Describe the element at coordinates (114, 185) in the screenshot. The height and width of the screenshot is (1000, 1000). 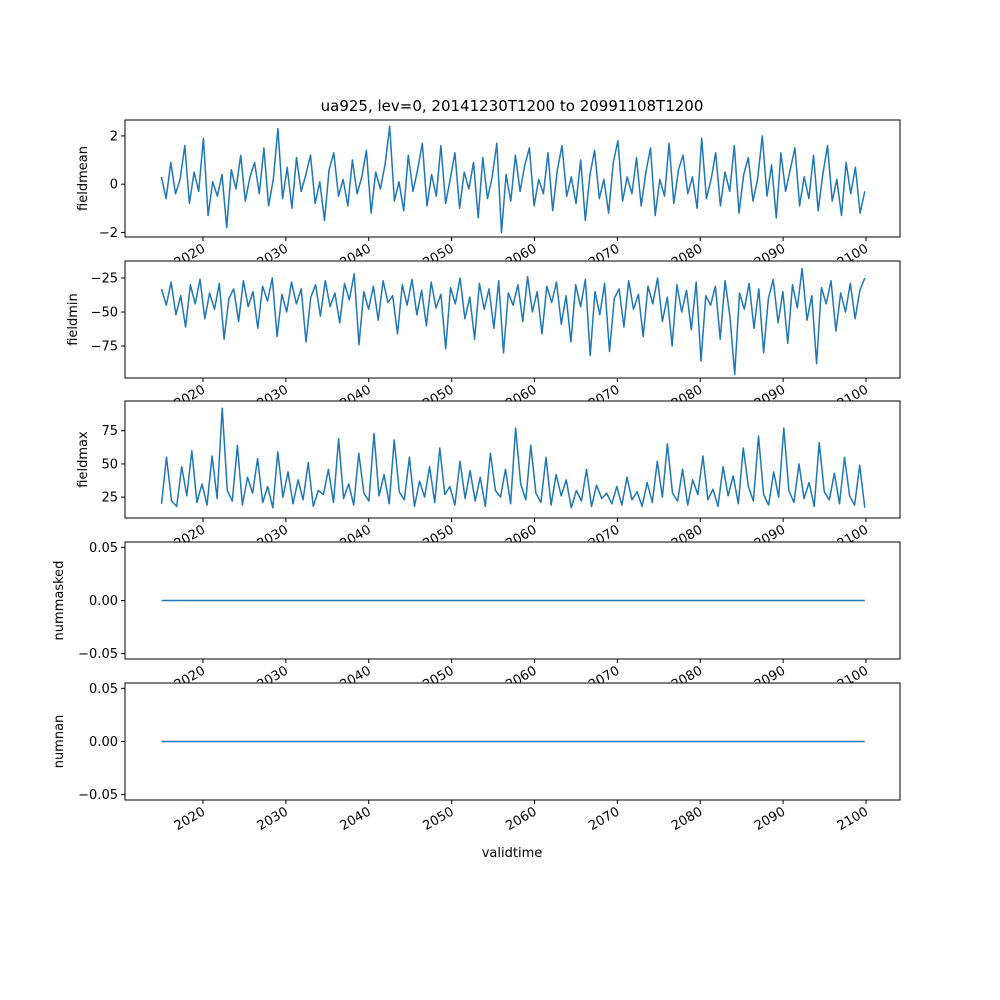
I see `y-tick-label: 0` at that location.